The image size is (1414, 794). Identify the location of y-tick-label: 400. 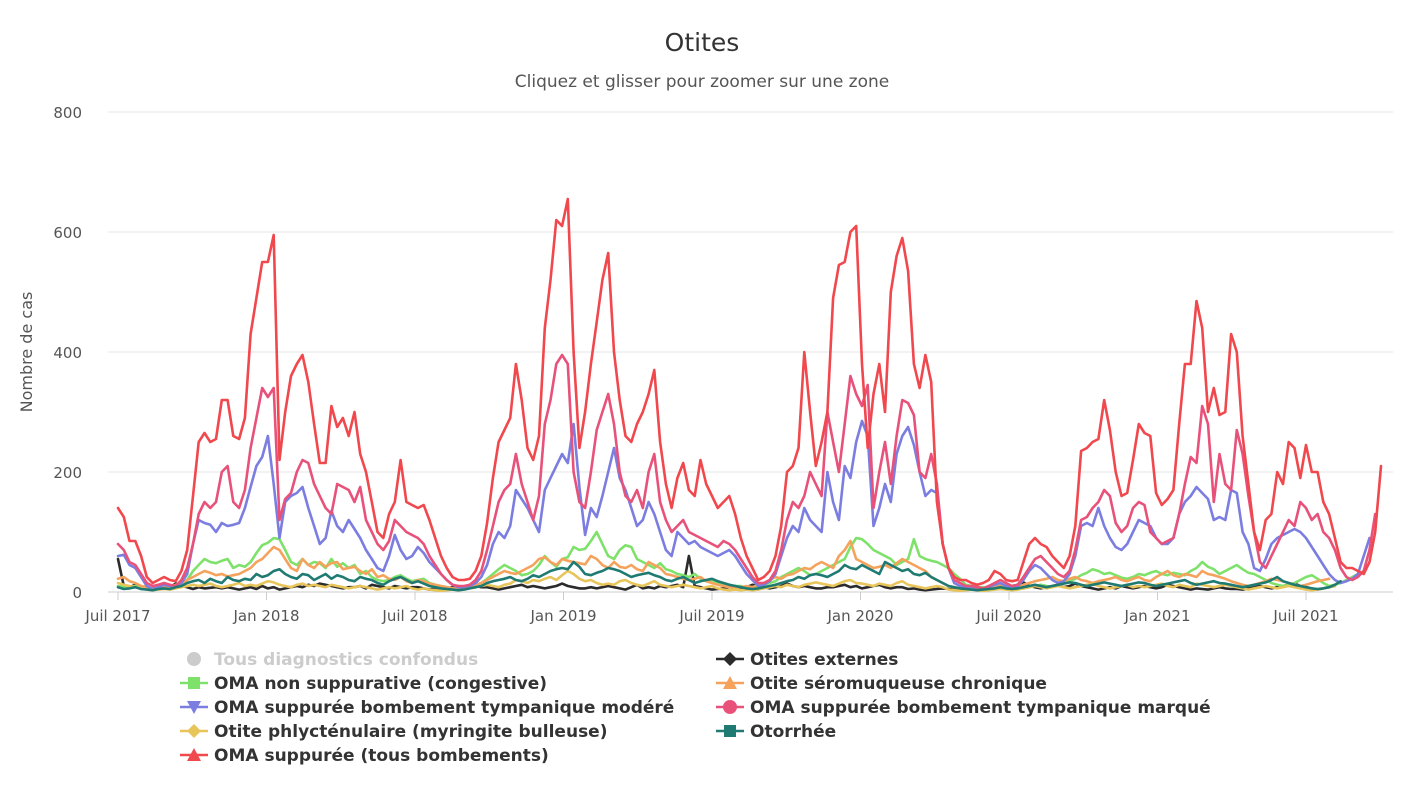
(67, 353).